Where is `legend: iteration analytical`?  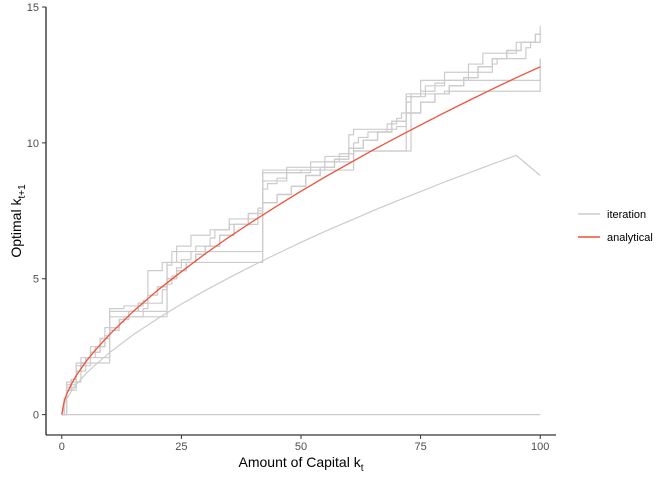
legend: iteration analytical is located at coordinates (615, 226).